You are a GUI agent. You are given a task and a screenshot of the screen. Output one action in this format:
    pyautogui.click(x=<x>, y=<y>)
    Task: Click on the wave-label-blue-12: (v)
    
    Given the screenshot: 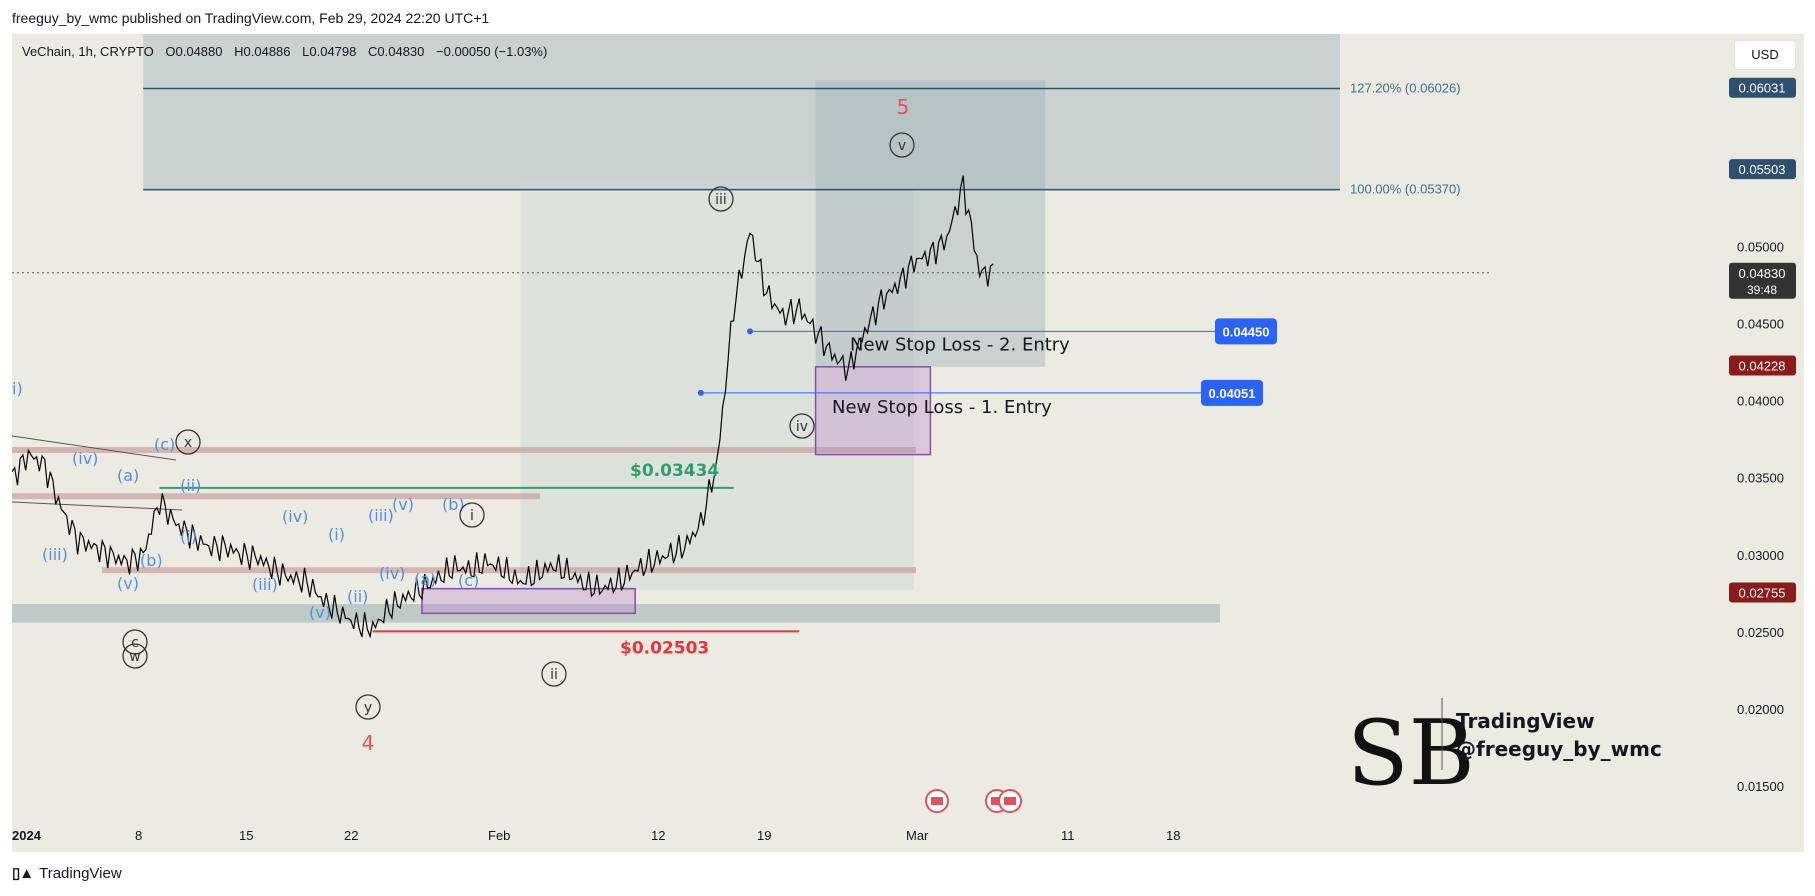 What is the action you would take?
    pyautogui.click(x=403, y=504)
    